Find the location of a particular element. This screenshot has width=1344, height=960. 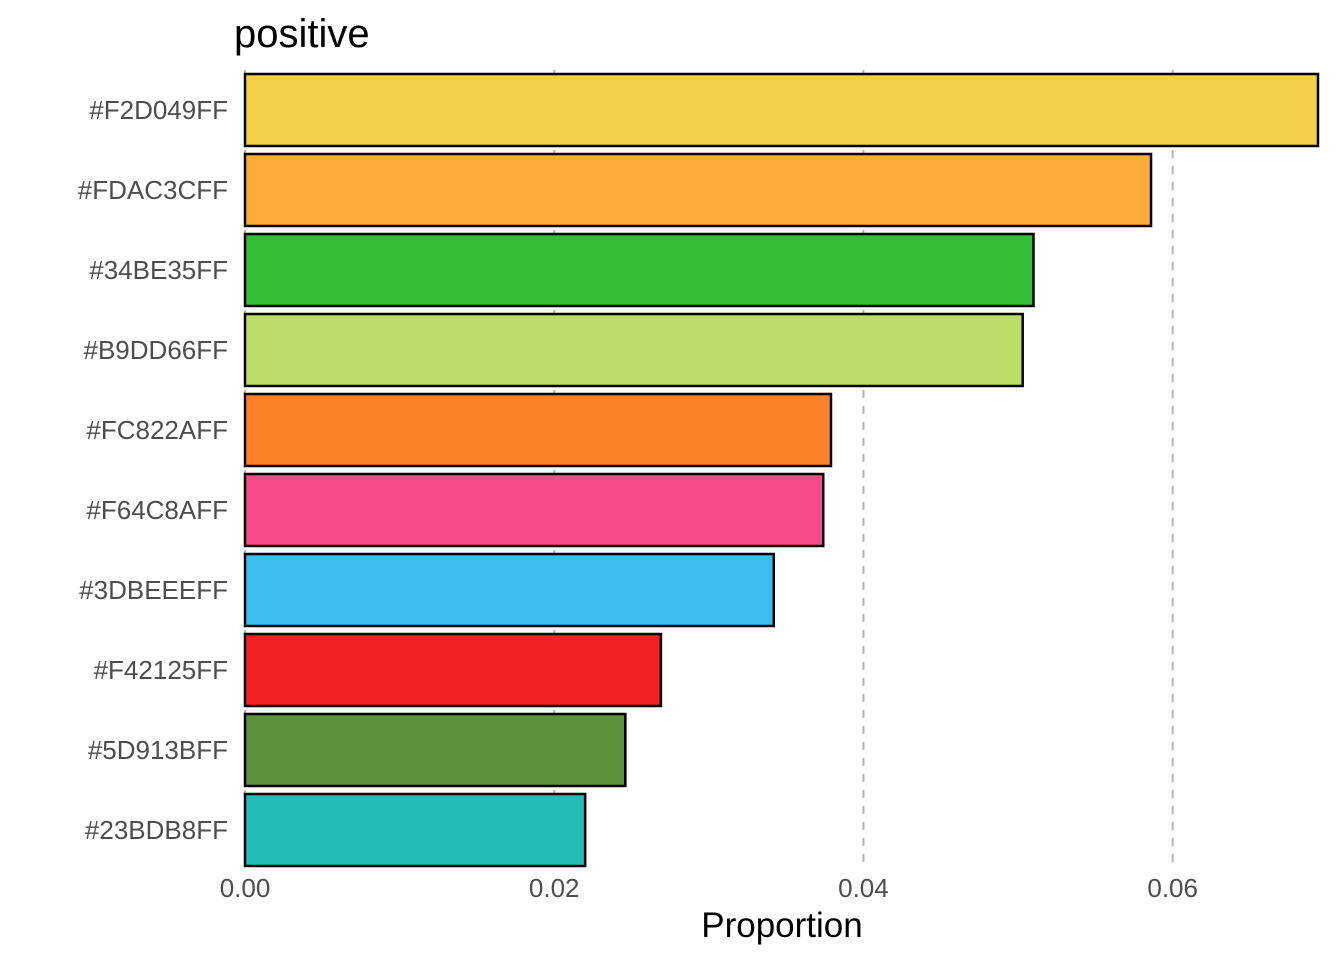

category-label: #B9DD66FF is located at coordinates (156, 350).